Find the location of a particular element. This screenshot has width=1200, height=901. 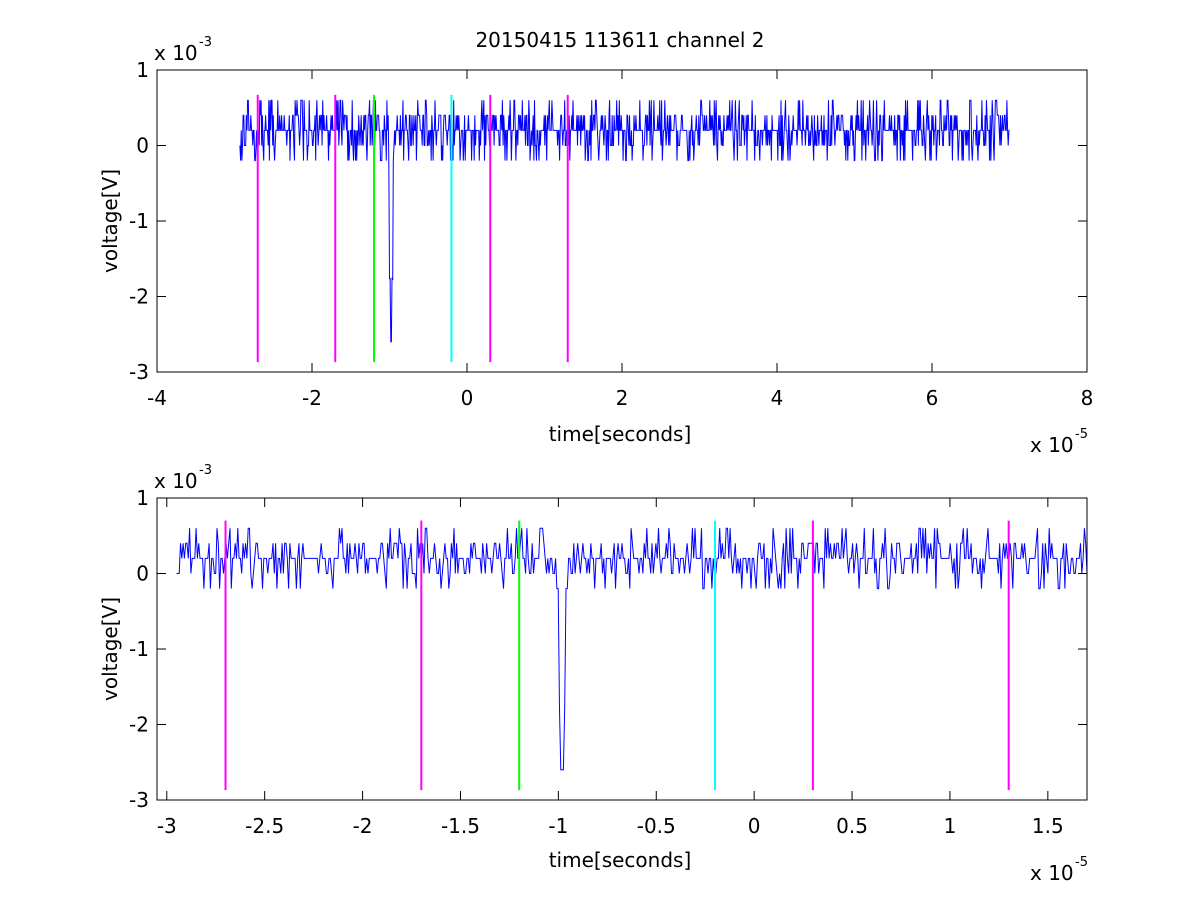

x-tick-label: -3 is located at coordinates (167, 826).